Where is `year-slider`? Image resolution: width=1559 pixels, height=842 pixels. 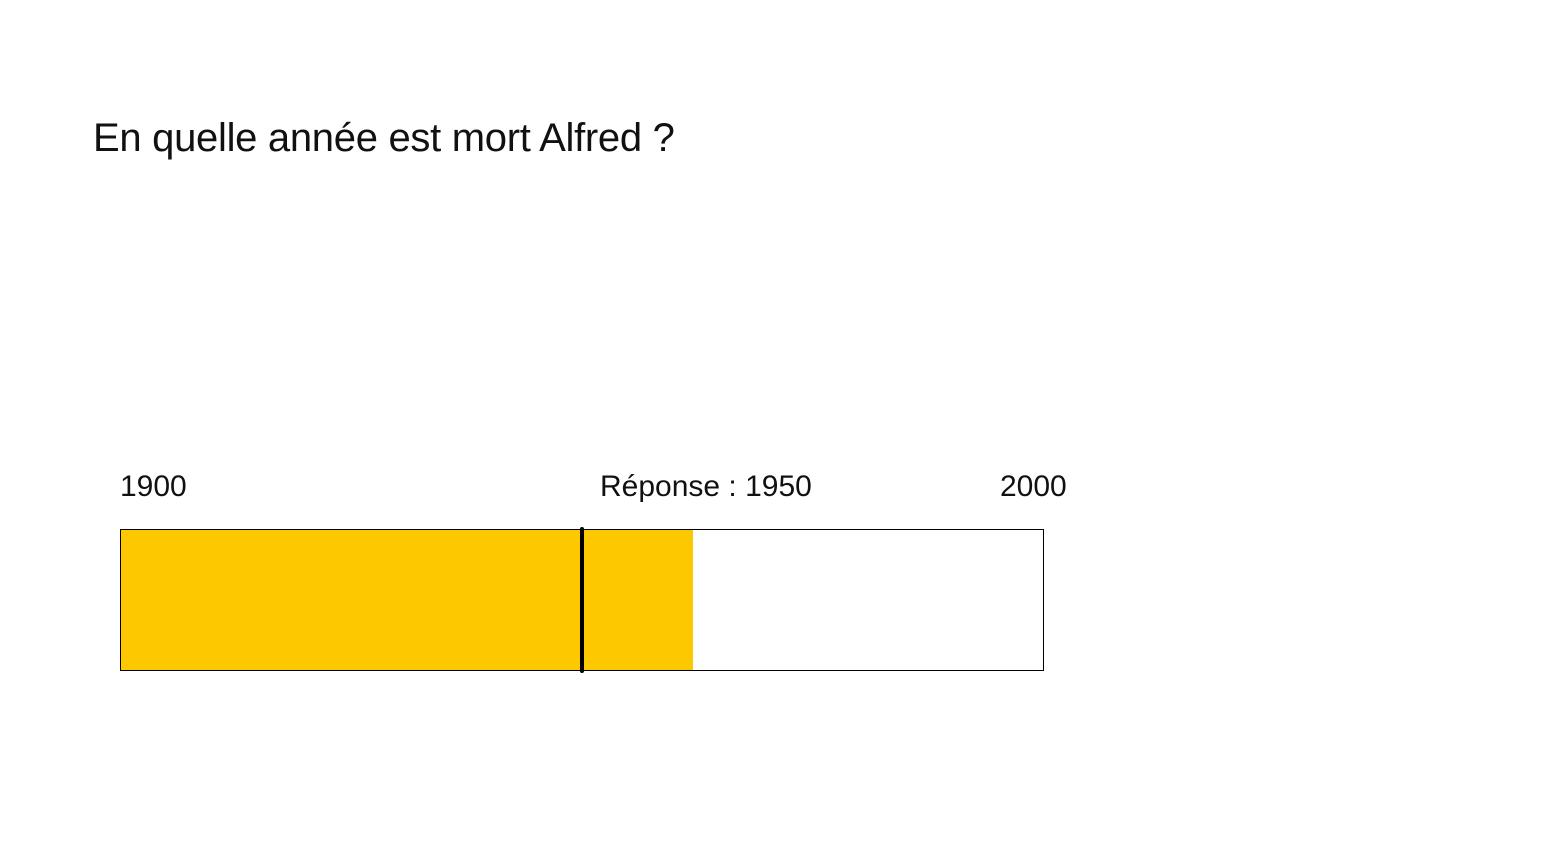
year-slider is located at coordinates (582, 600).